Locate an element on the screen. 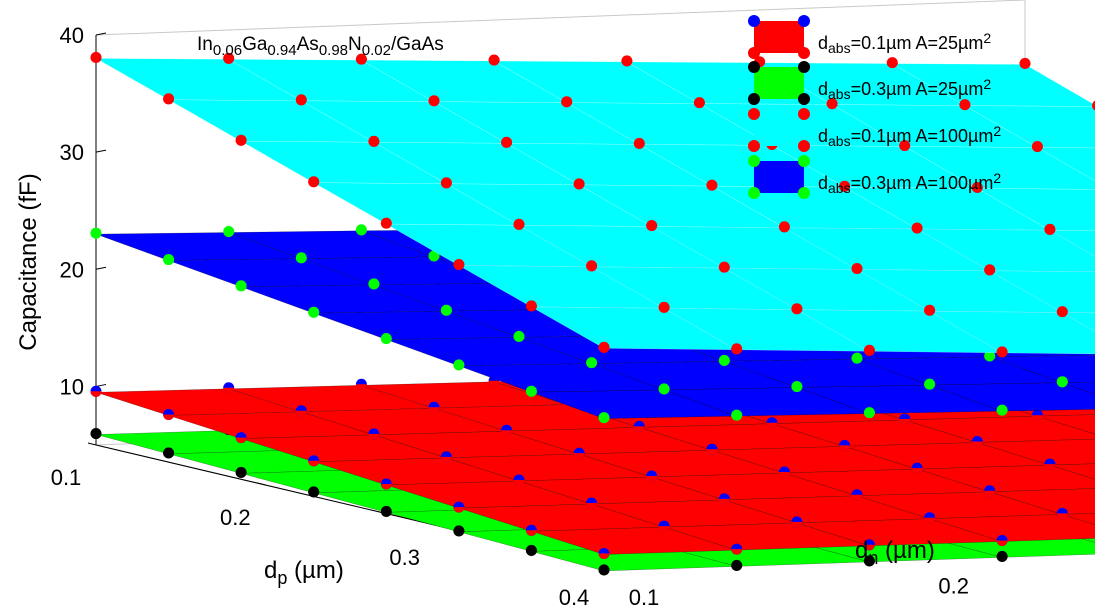 This screenshot has width=1095, height=613. y-axis-label: dn (µm) is located at coordinates (895, 552).